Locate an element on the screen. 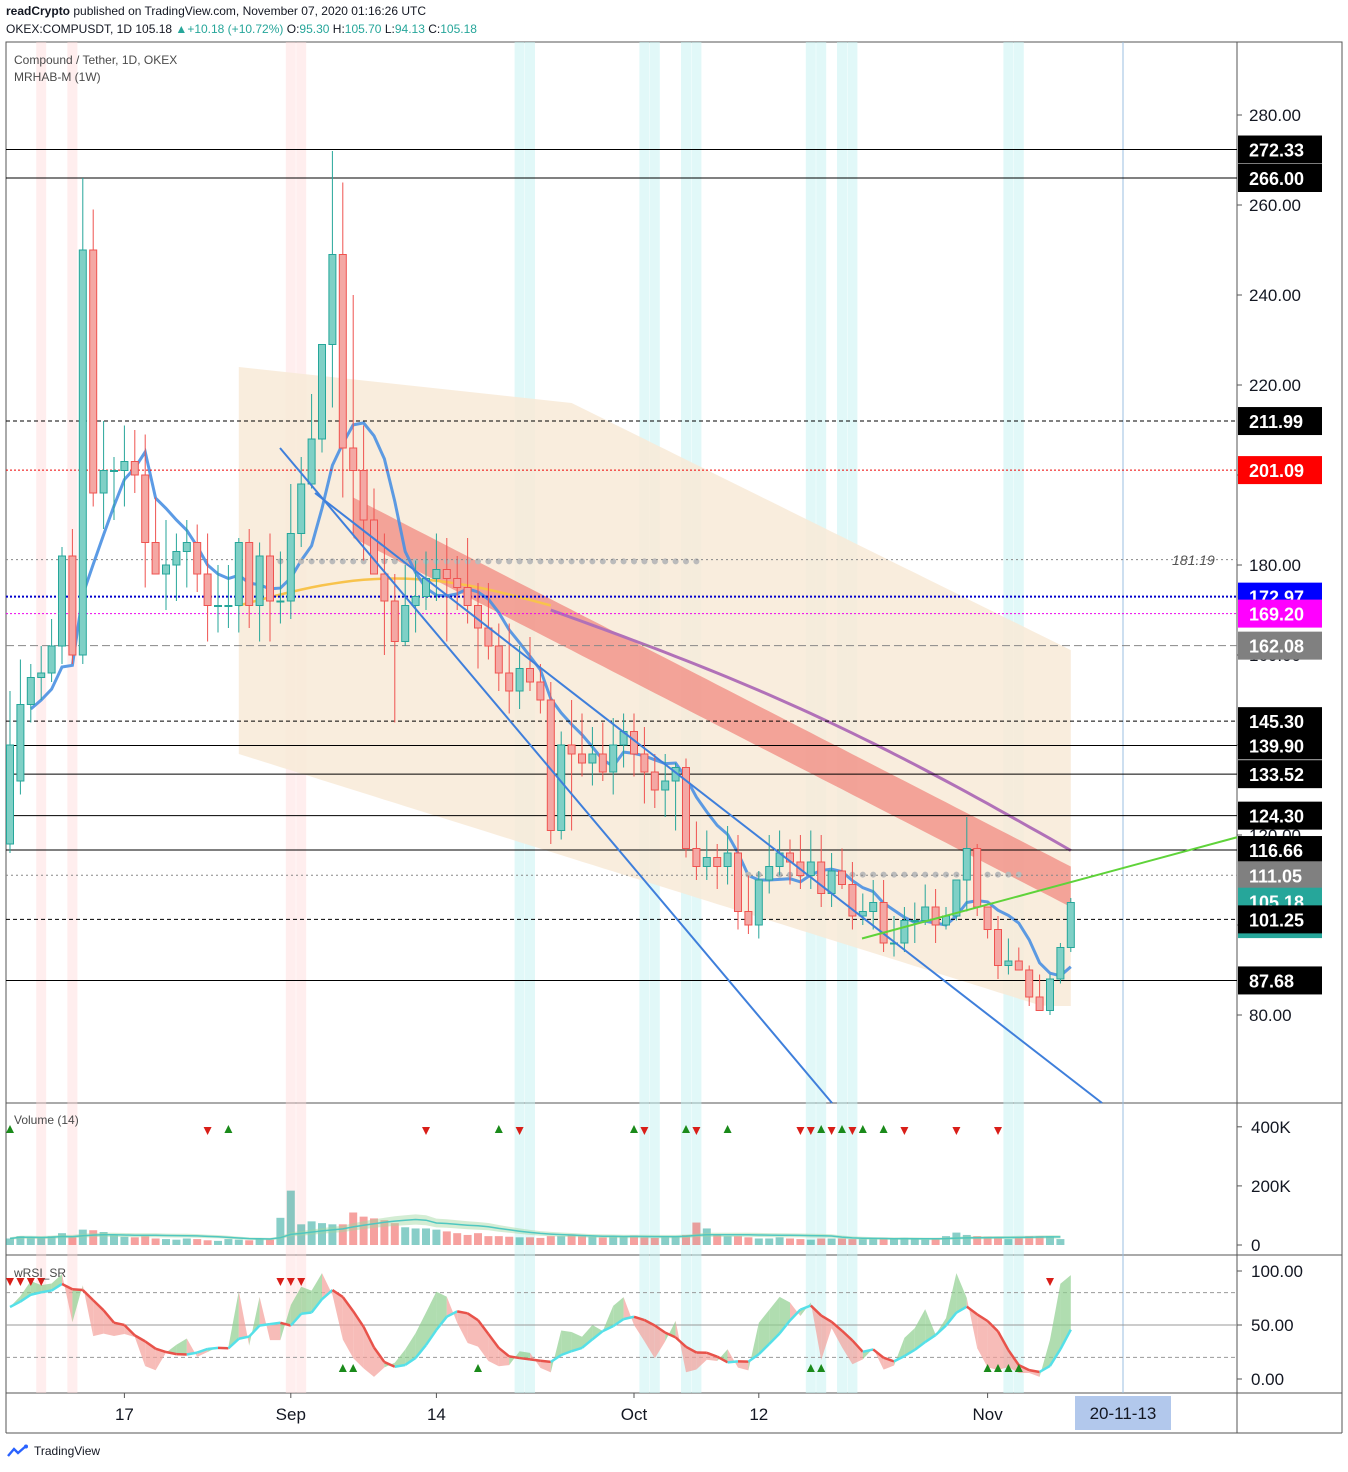  y-tick-label: 280.00 is located at coordinates (1275, 115).